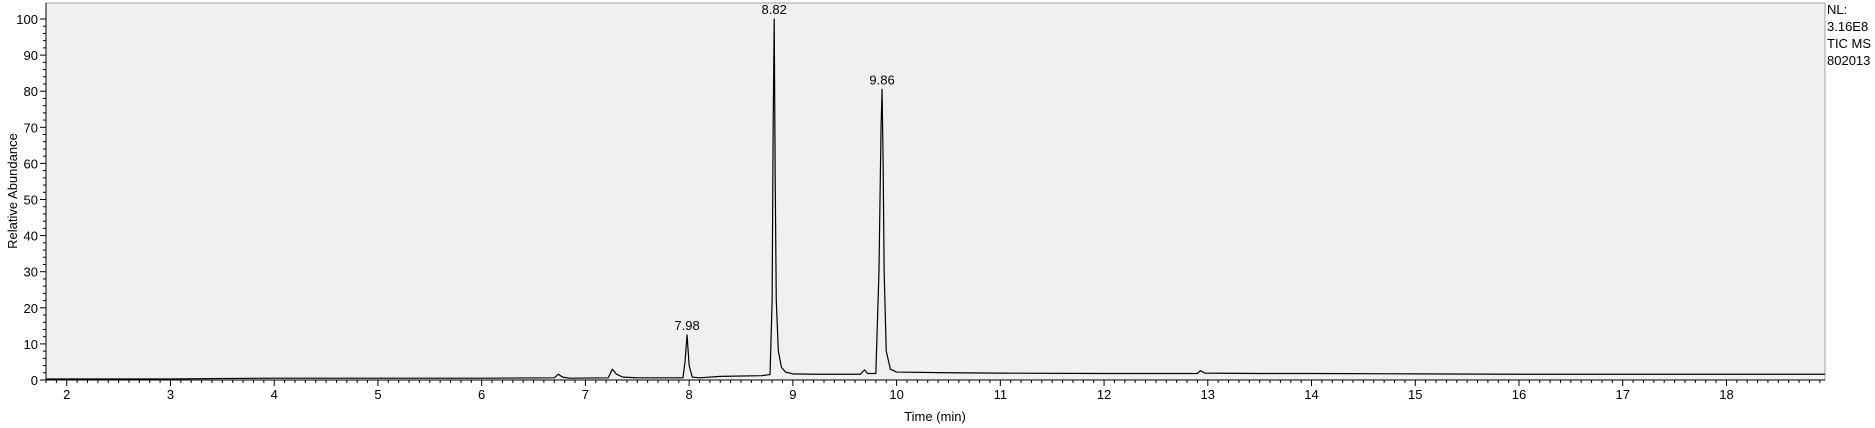 The height and width of the screenshot is (428, 1875). I want to click on y-tick-label: 50, so click(31, 200).